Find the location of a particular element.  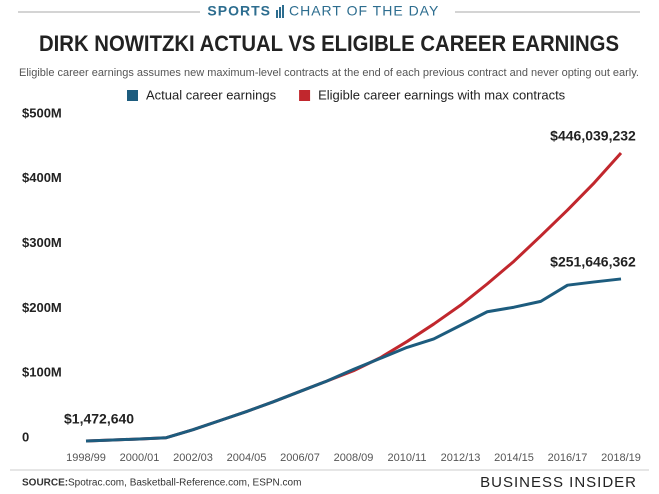

header-left: SPORTS is located at coordinates (239, 11).